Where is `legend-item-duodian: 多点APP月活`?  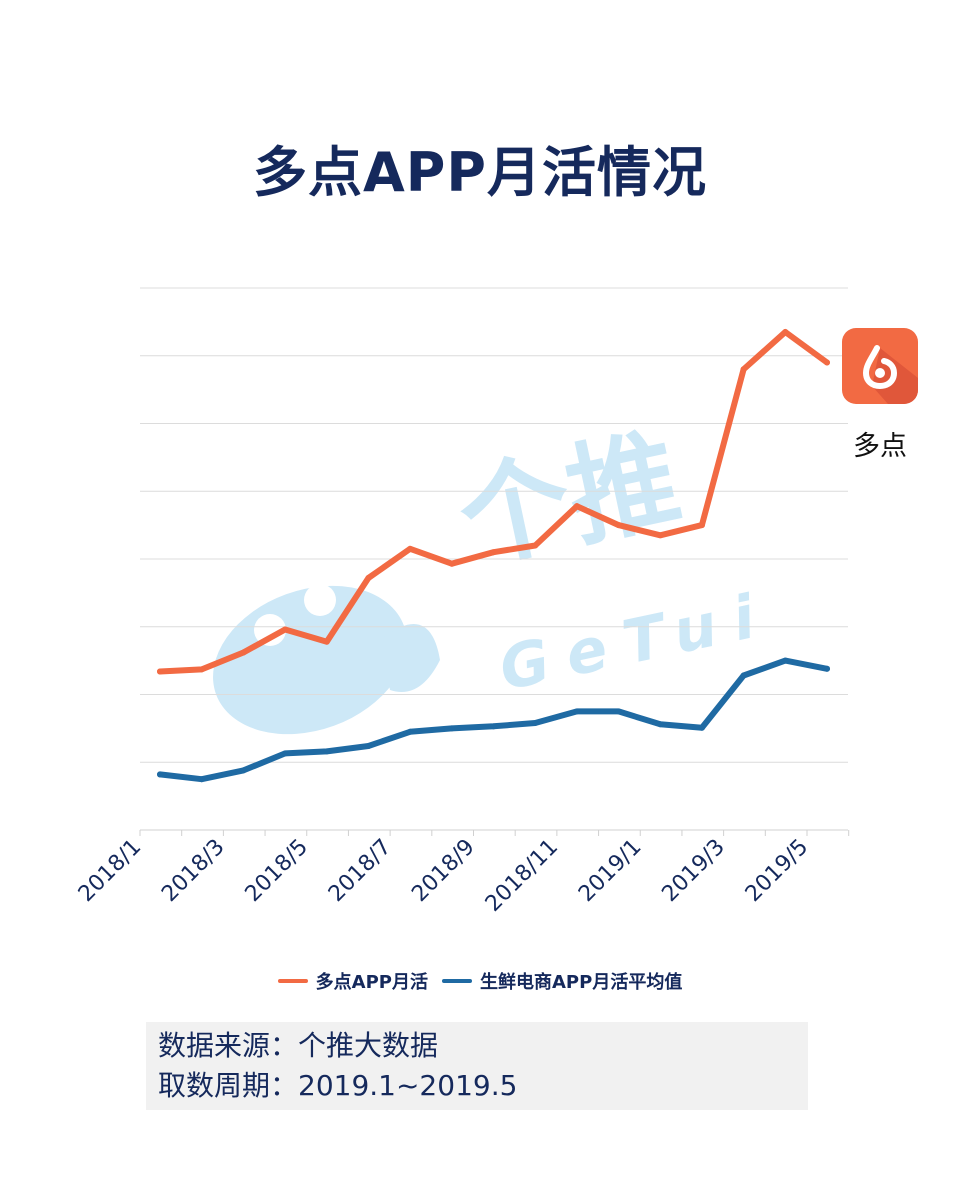 legend-item-duodian: 多点APP月活 is located at coordinates (352, 981).